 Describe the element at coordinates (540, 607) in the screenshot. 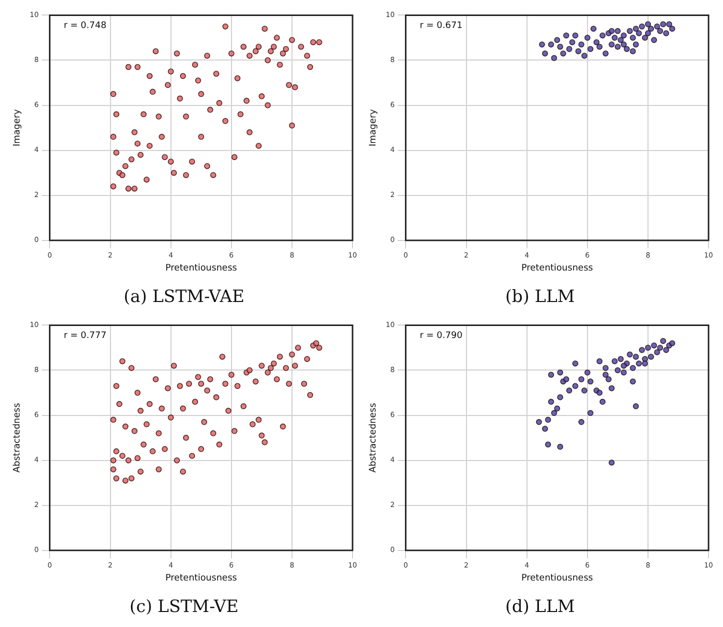

I see `text: (d) LLM` at that location.